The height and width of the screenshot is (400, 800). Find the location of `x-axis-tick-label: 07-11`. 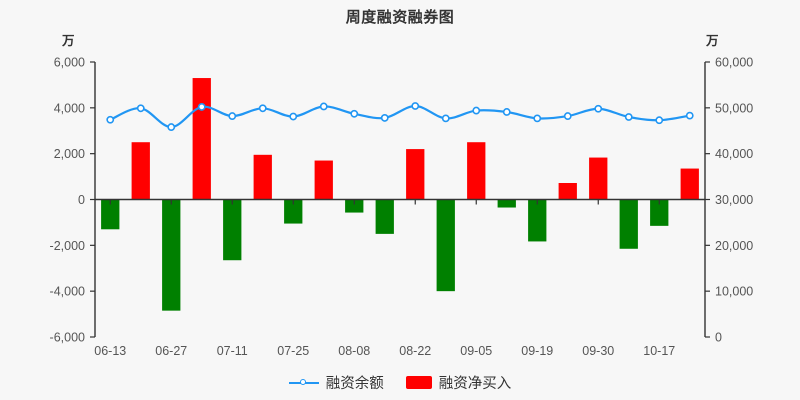

x-axis-tick-label: 07-11 is located at coordinates (232, 351).